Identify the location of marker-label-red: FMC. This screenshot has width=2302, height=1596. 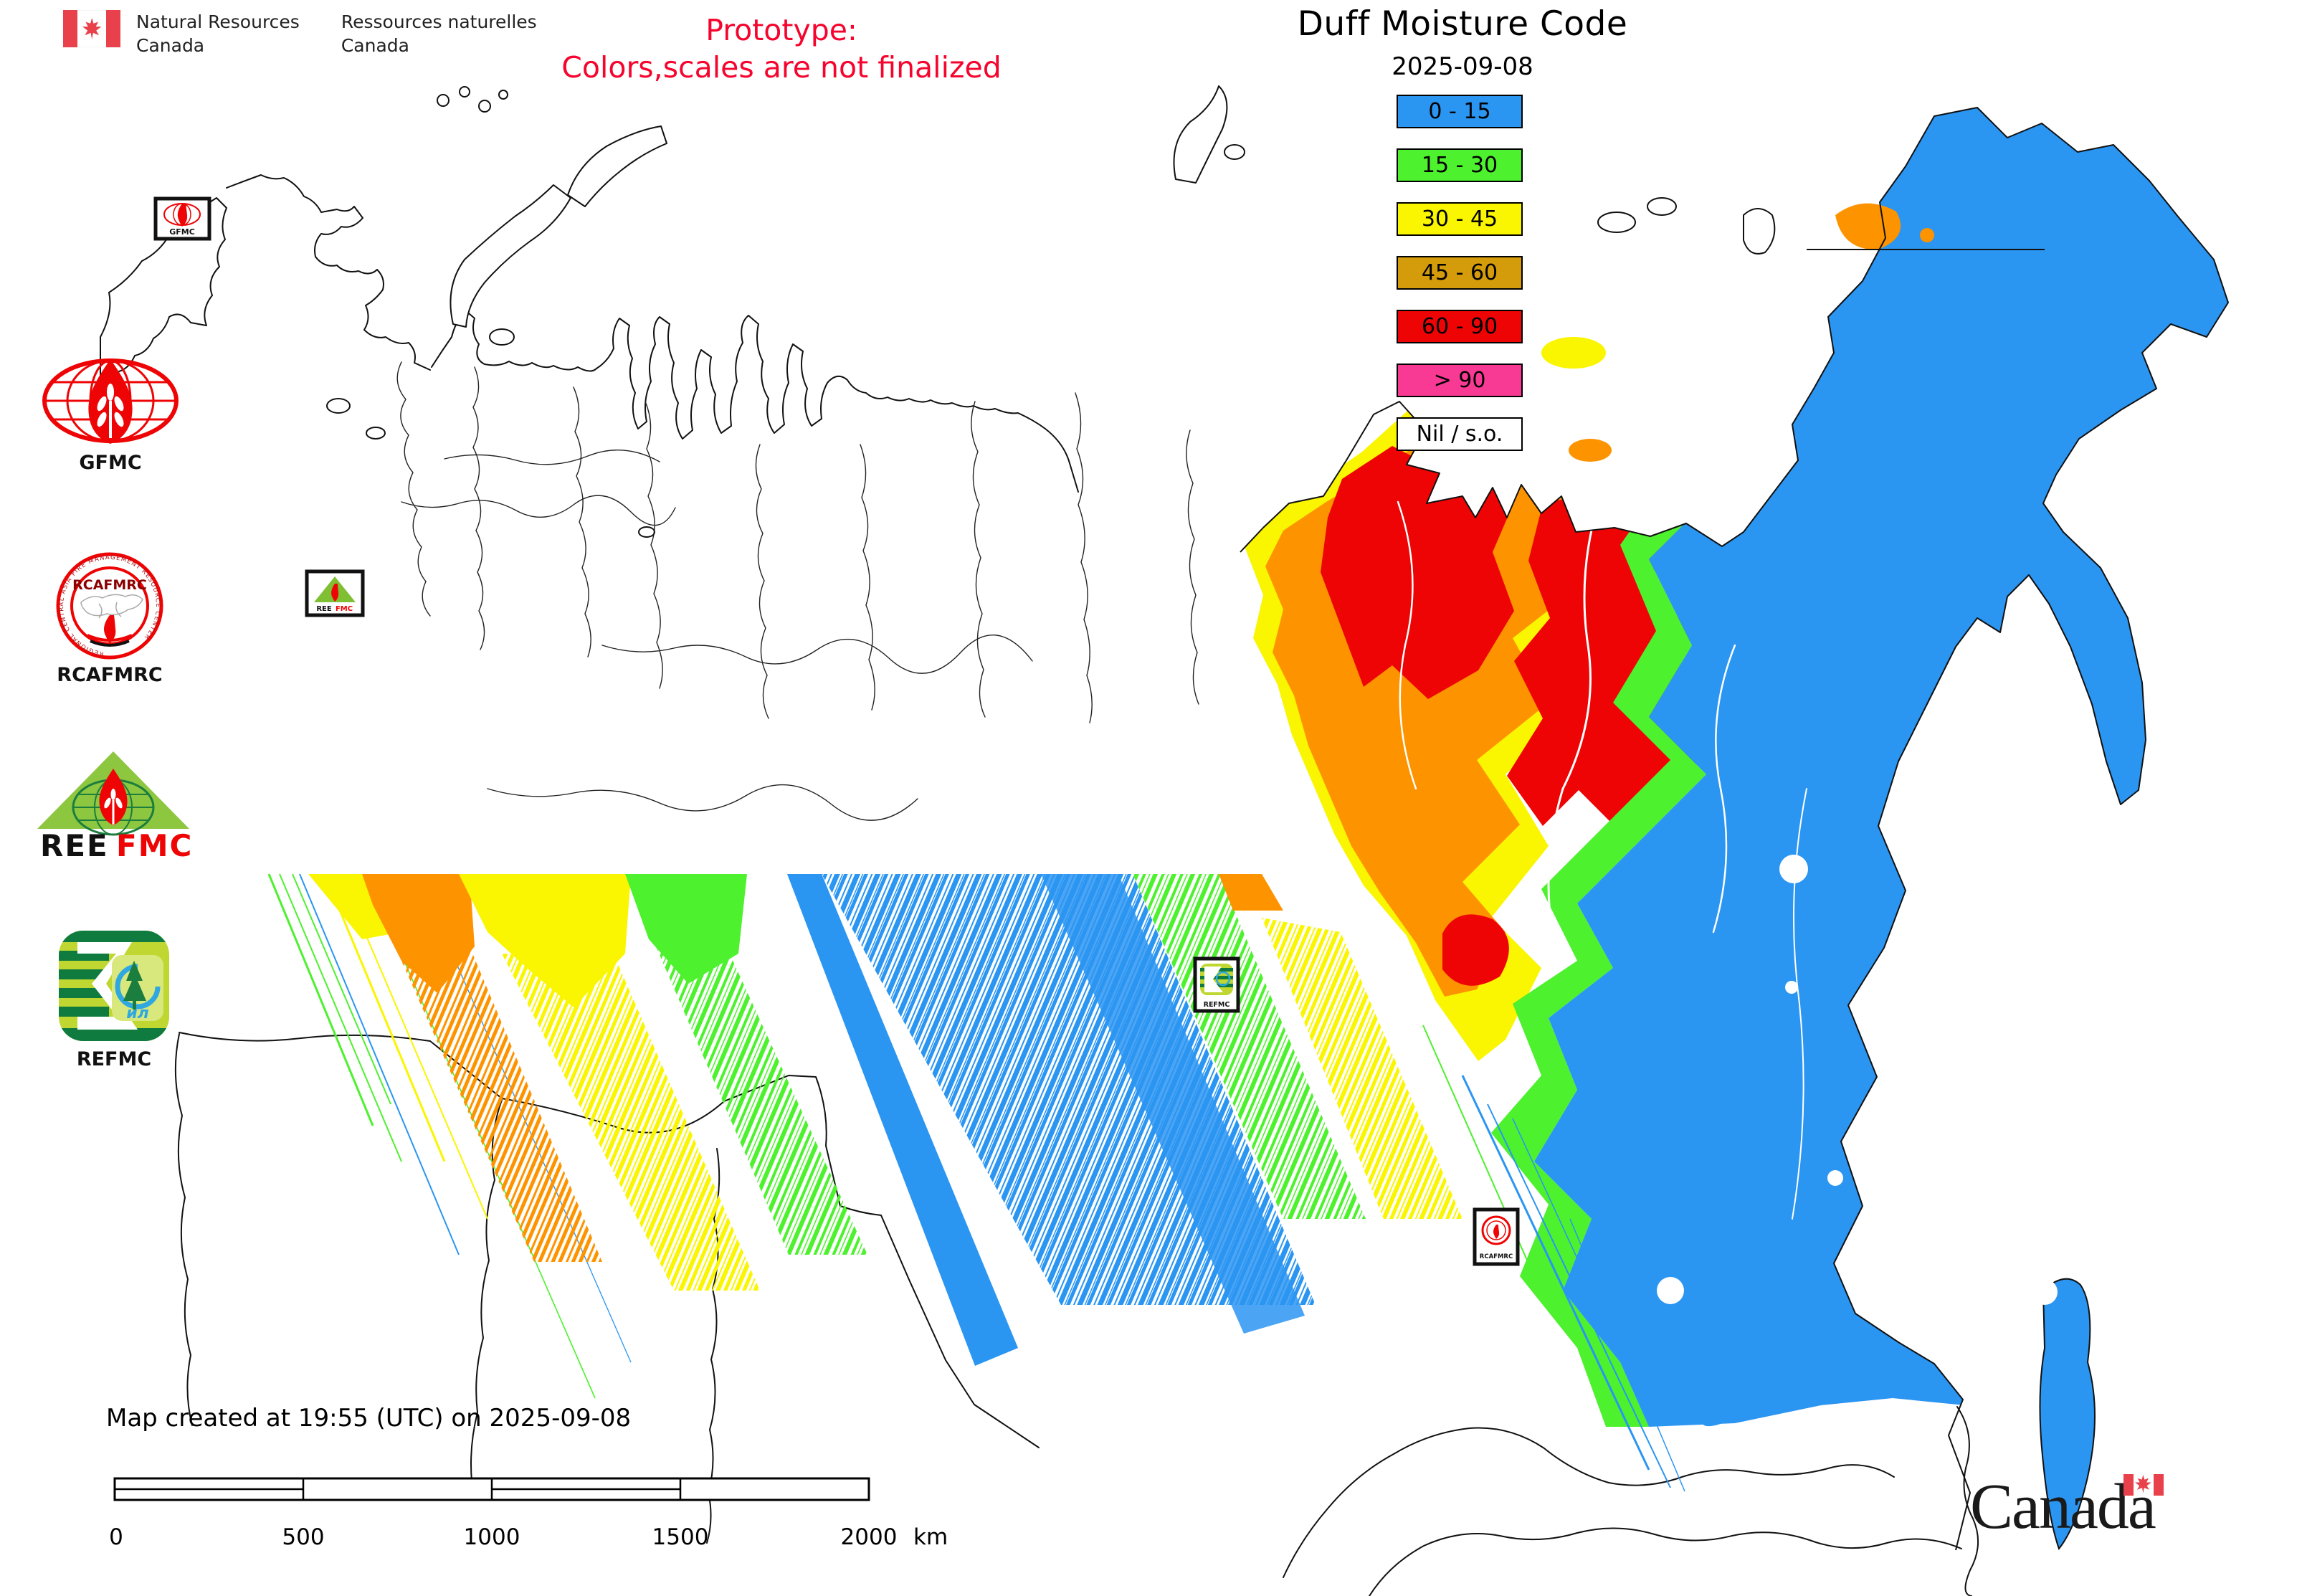
(345, 609).